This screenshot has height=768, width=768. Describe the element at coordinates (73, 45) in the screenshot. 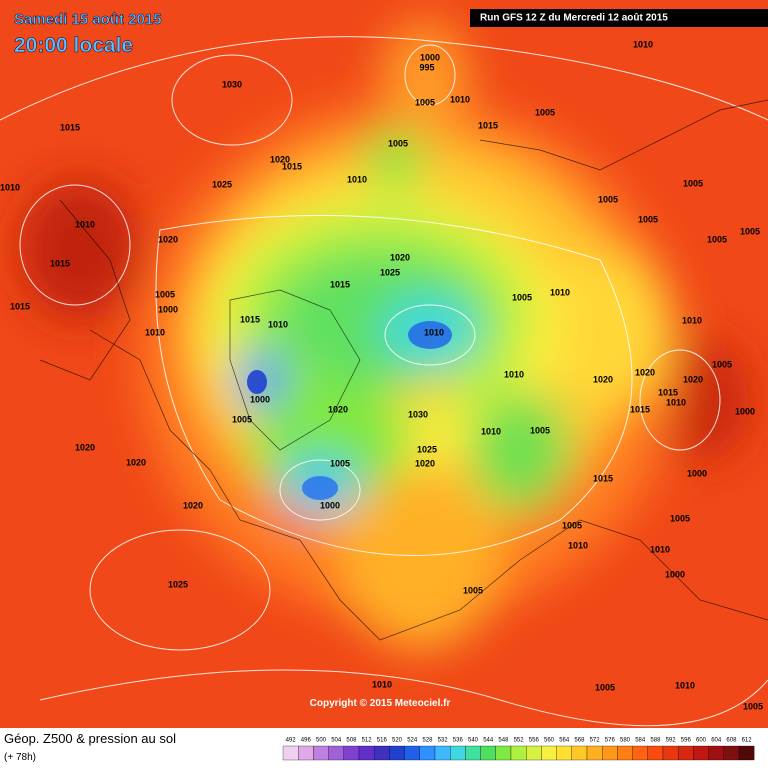

I see `time: 20:00 locale` at that location.